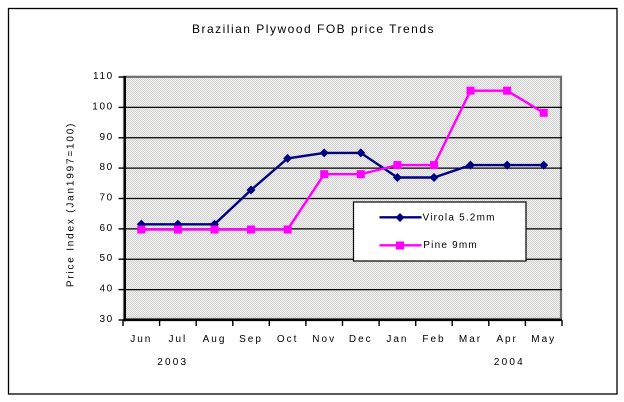 Image resolution: width=624 pixels, height=402 pixels. I want to click on svg-text: Sep, so click(251, 339).